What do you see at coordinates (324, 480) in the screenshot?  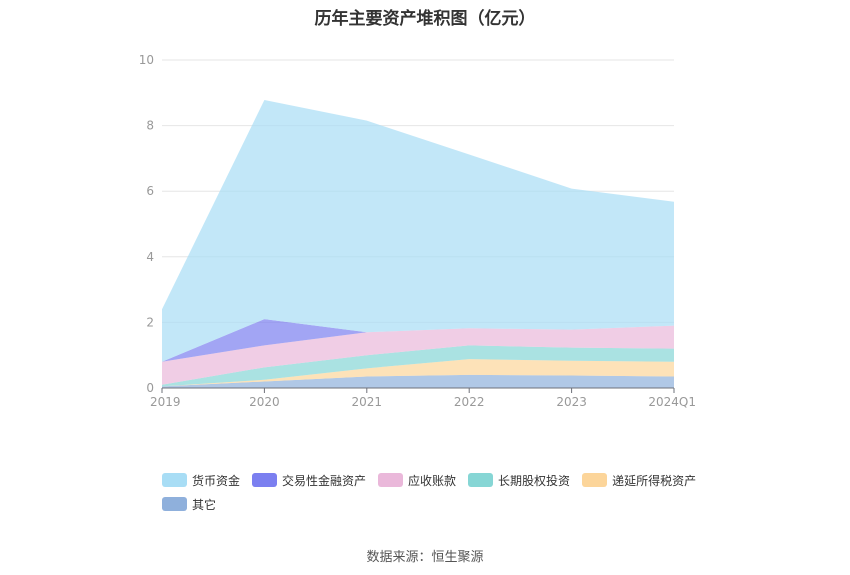 I see `legend-label: 交易性金融资产` at bounding box center [324, 480].